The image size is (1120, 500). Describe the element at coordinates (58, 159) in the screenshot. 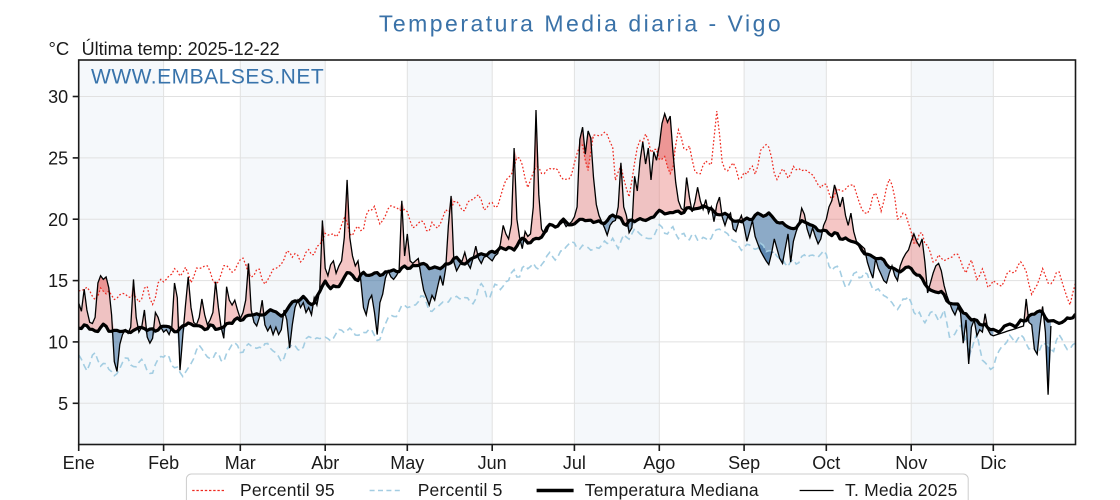

I see `svg-text: 25` at that location.